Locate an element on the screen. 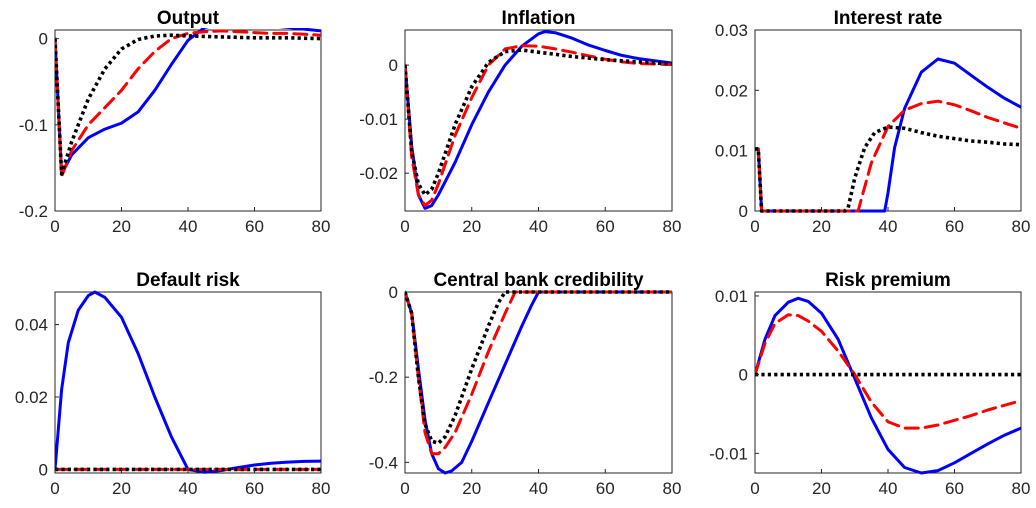  chart-panel-2: 0 20 40 60 80 -0.02 -0.01 0 Inflation is located at coordinates (520, 122).